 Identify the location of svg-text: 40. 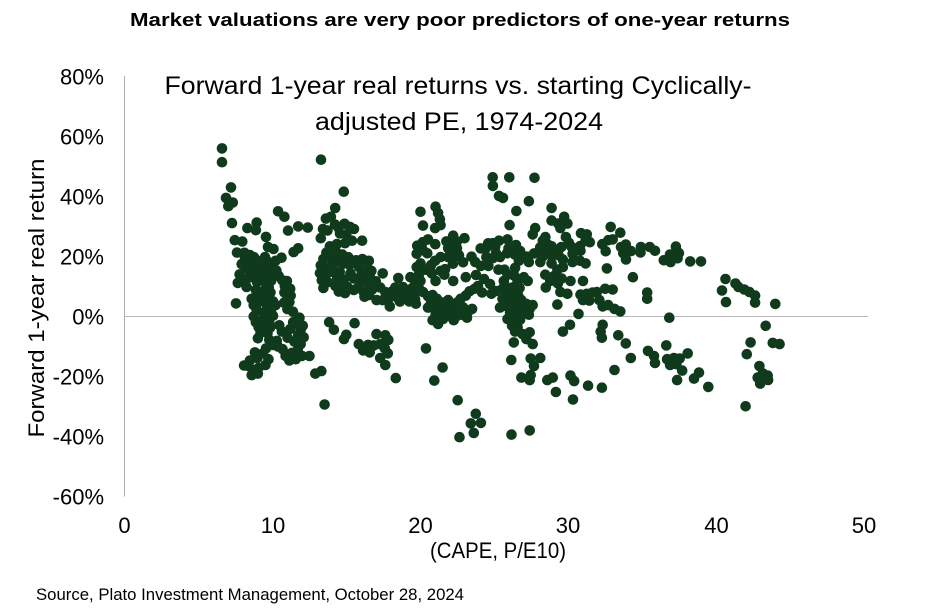
(716, 525).